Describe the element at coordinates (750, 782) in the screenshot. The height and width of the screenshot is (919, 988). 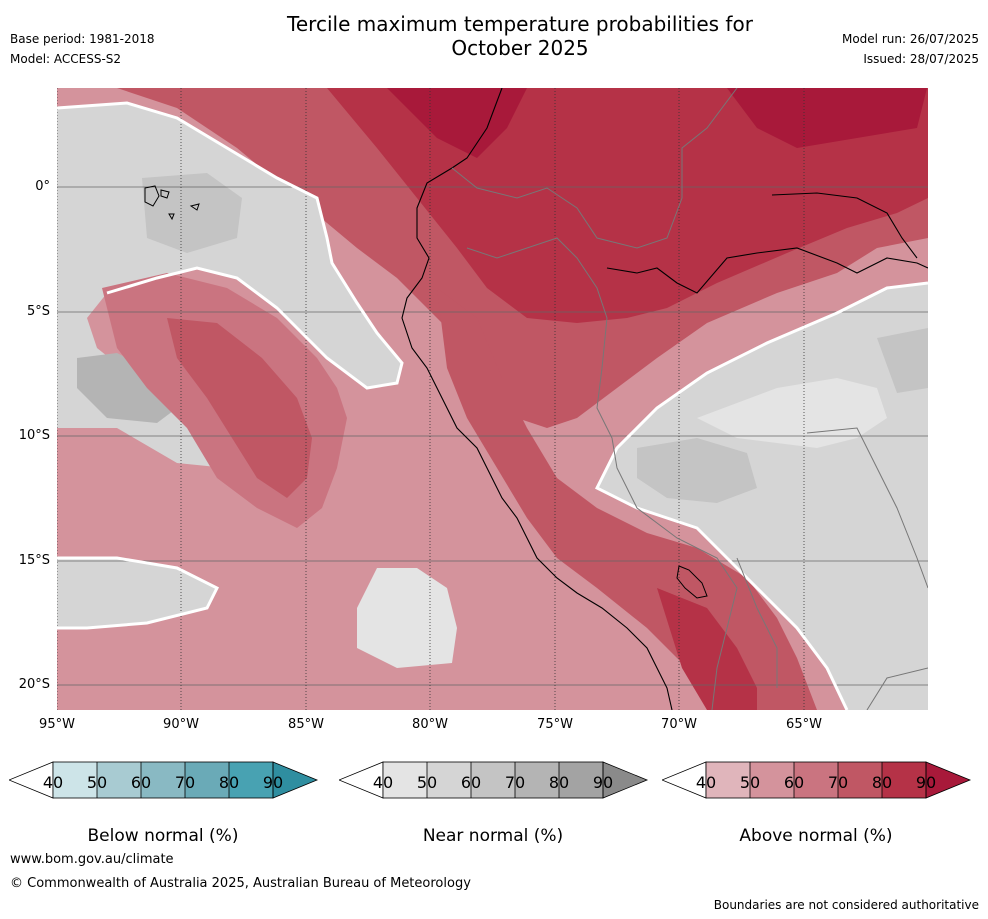
I see `above-tick-50: 50` at that location.